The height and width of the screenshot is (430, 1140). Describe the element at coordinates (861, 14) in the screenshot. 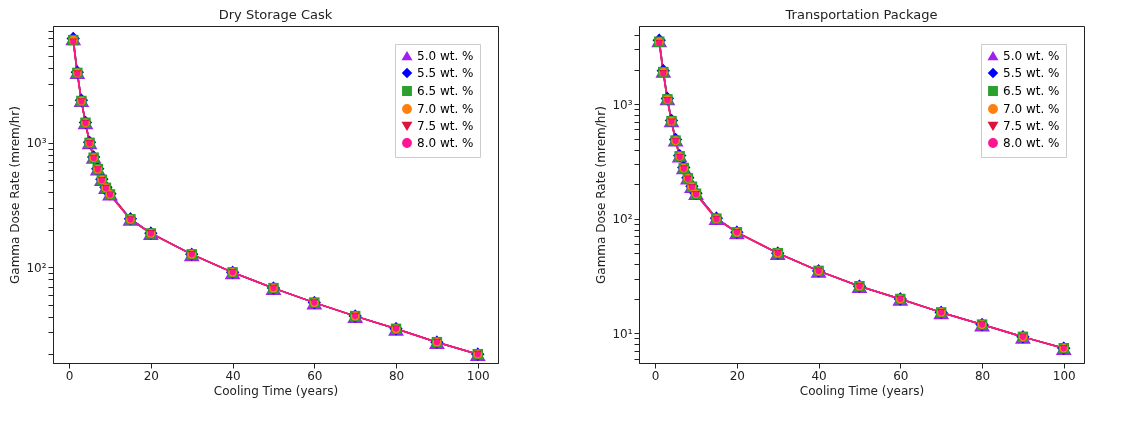

I see `chart-title: Transportation Package` at that location.